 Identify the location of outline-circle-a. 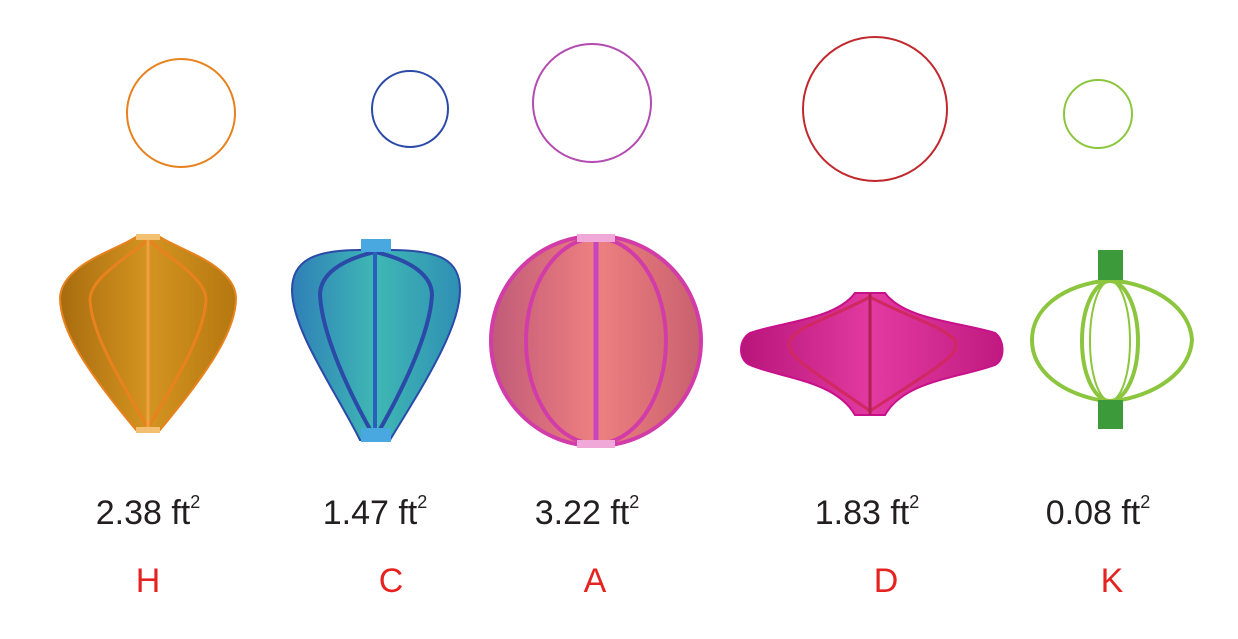
(592, 103).